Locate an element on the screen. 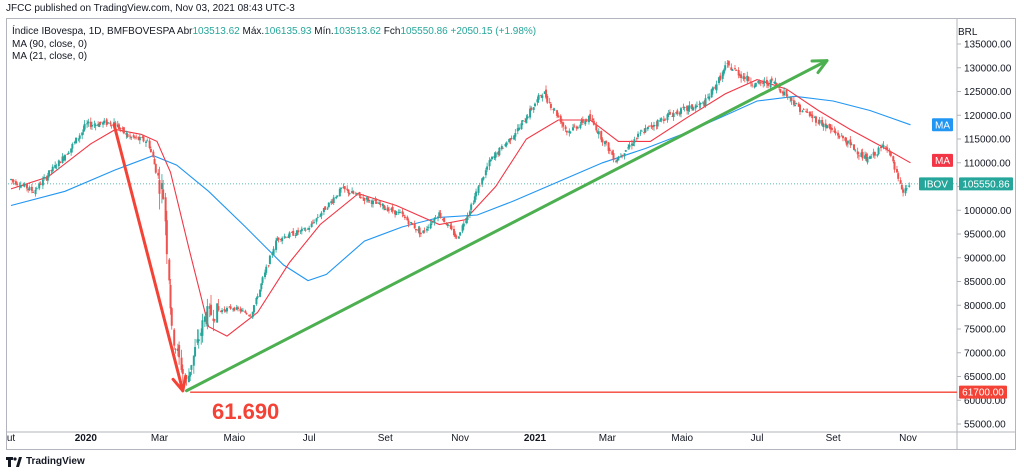  price-tag-close: IBOV is located at coordinates (936, 184).